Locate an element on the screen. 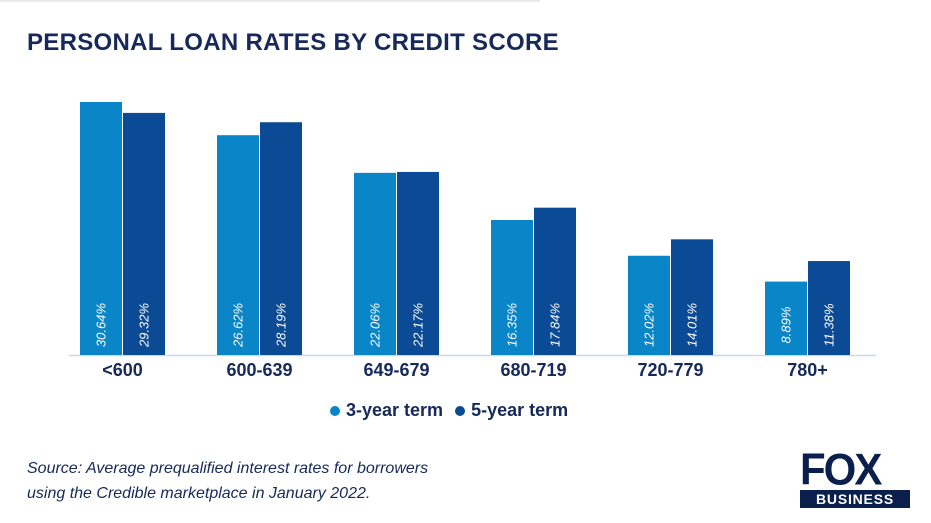  legend: 3-year term 5-year term is located at coordinates (449, 410).